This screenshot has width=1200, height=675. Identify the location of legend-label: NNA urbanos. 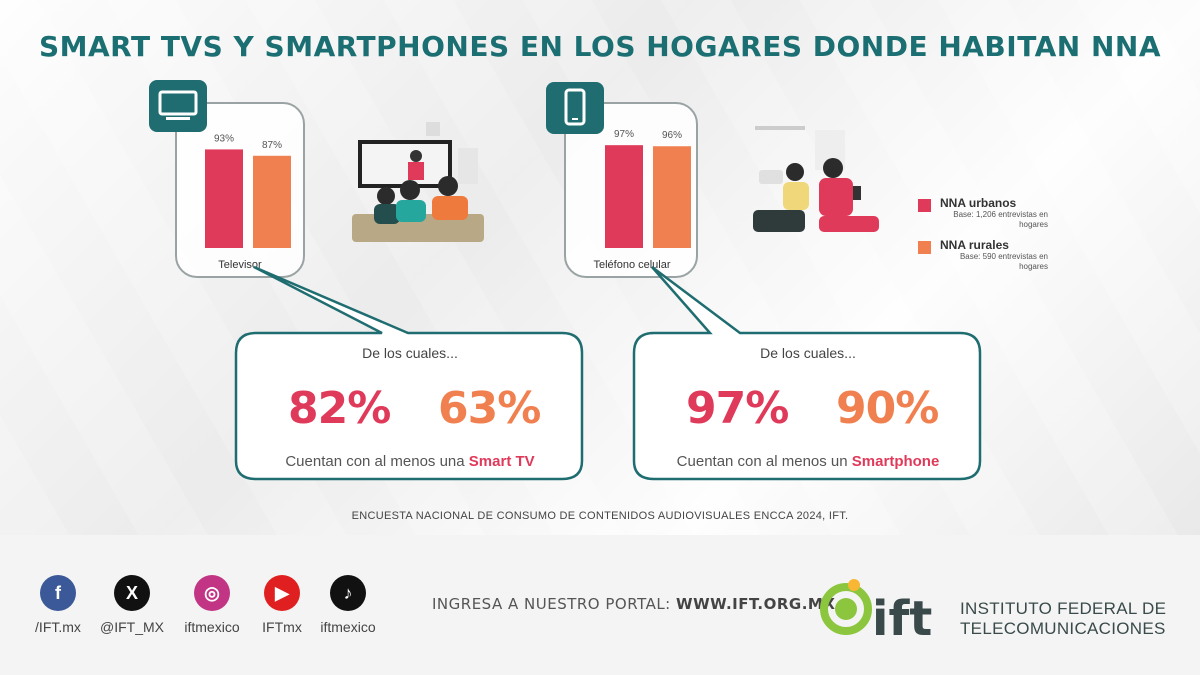
(978, 203).